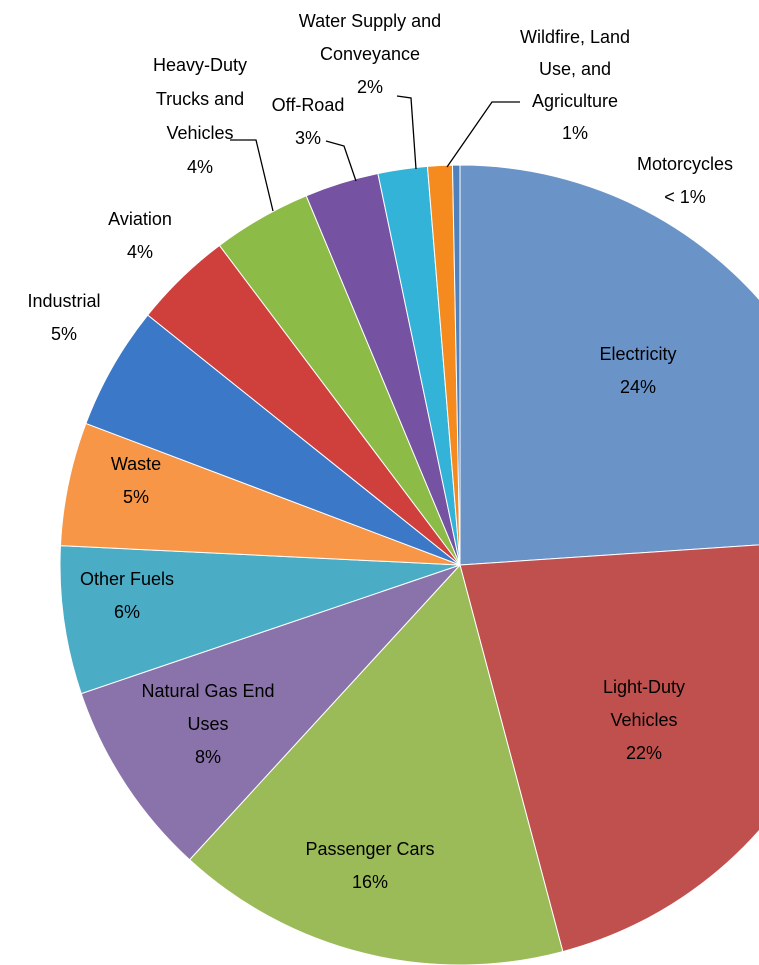 This screenshot has width=759, height=965. Describe the element at coordinates (644, 753) in the screenshot. I see `slice-value-label: 22%` at that location.